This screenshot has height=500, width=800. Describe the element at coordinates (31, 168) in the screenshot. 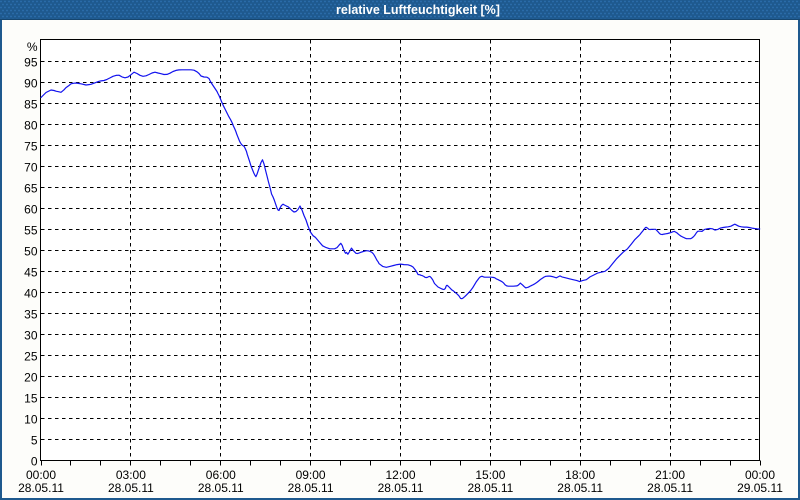

I see `svg-text: 70` at that location.